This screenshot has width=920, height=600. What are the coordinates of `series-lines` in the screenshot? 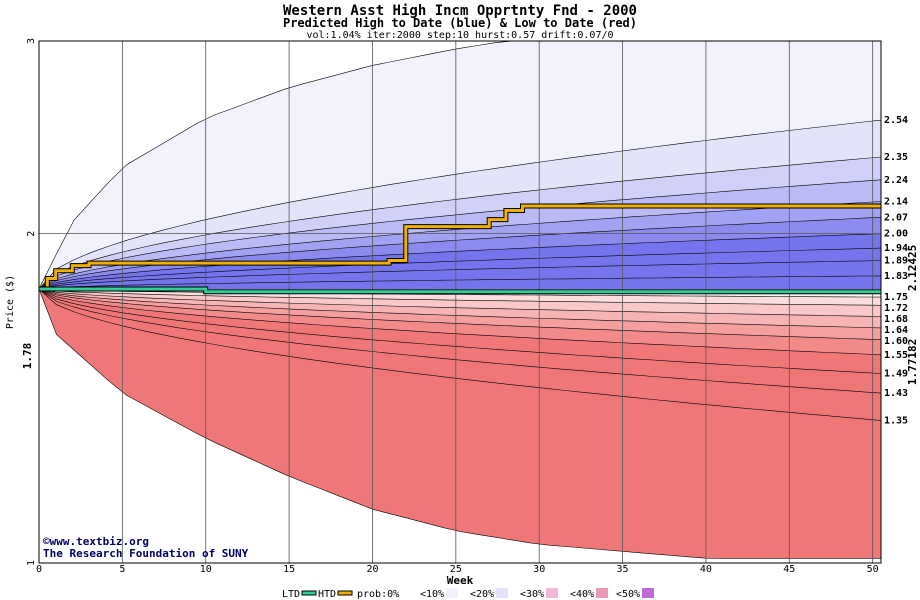 It's located at (460, 249).